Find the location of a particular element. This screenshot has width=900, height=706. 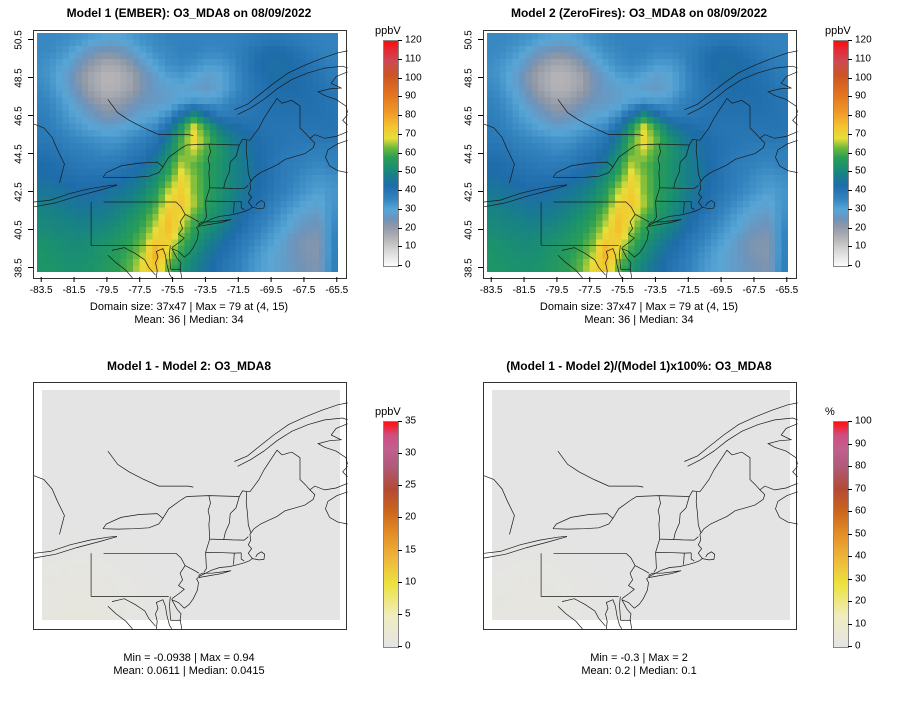

x-tick-label: -73.5 is located at coordinates (655, 290).